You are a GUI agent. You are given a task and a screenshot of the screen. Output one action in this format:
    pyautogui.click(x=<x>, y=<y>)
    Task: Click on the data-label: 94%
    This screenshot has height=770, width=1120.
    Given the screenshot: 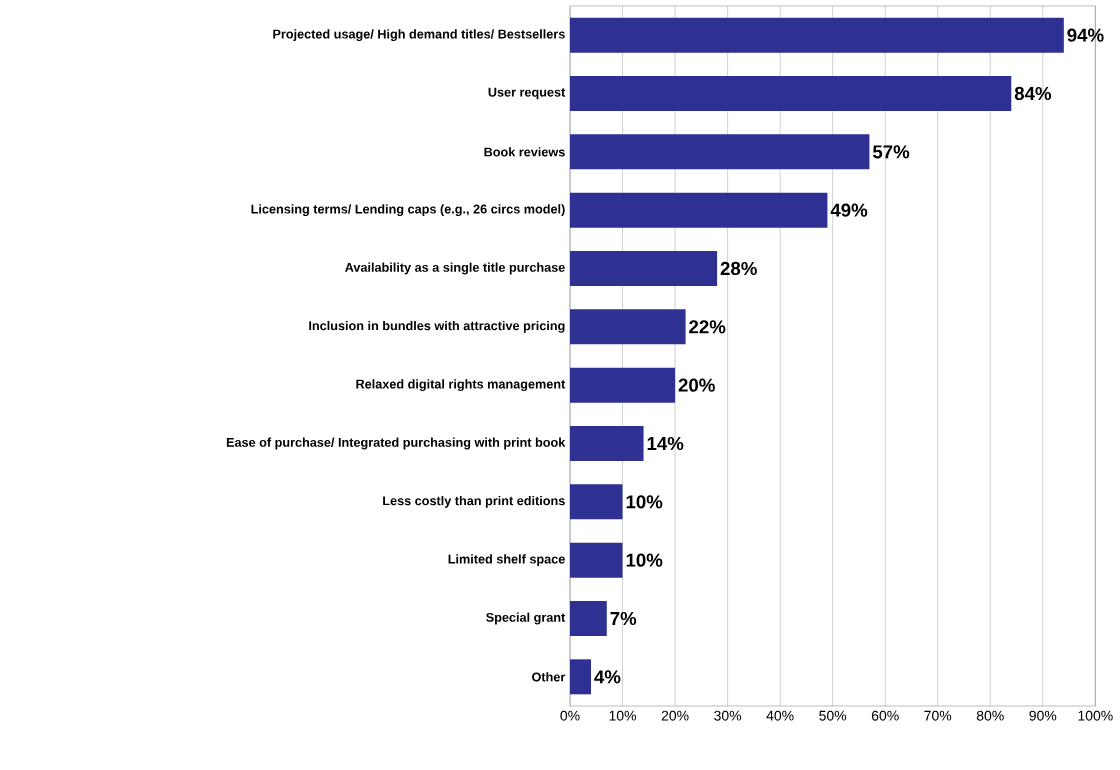 What is the action you would take?
    pyautogui.click(x=1085, y=35)
    